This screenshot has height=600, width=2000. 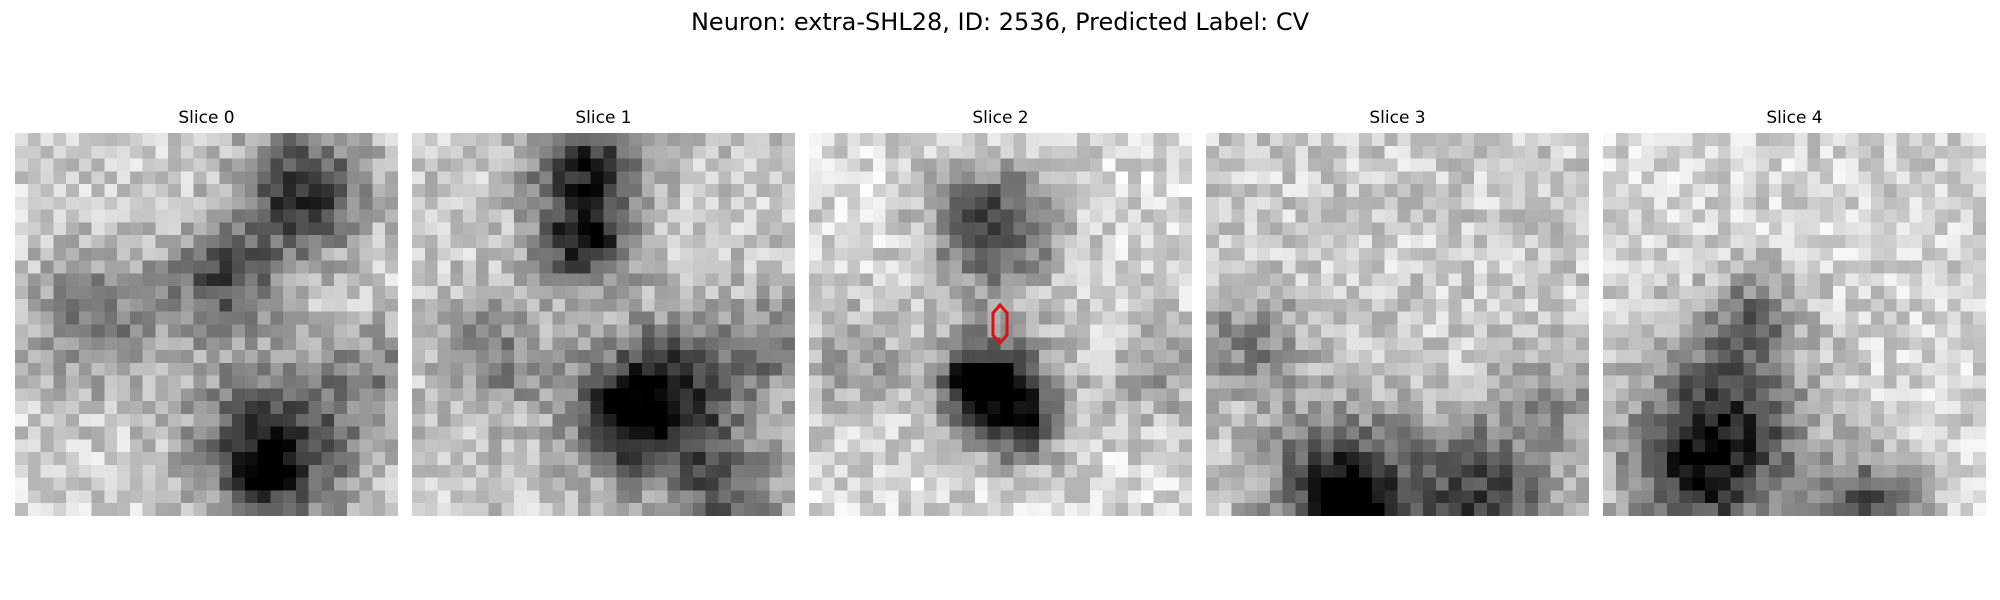 I want to click on predicted-location-marker, so click(x=1000, y=324).